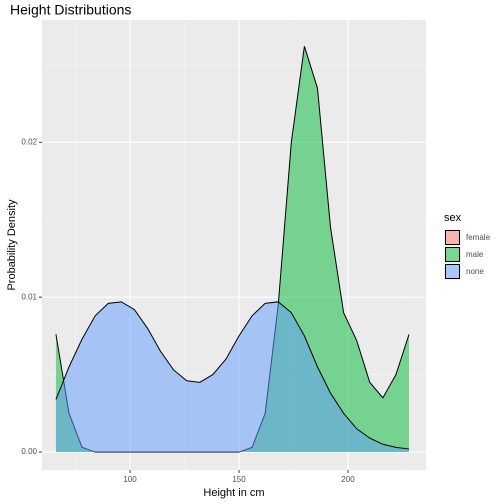 The width and height of the screenshot is (504, 504). I want to click on legend-label: none, so click(475, 271).